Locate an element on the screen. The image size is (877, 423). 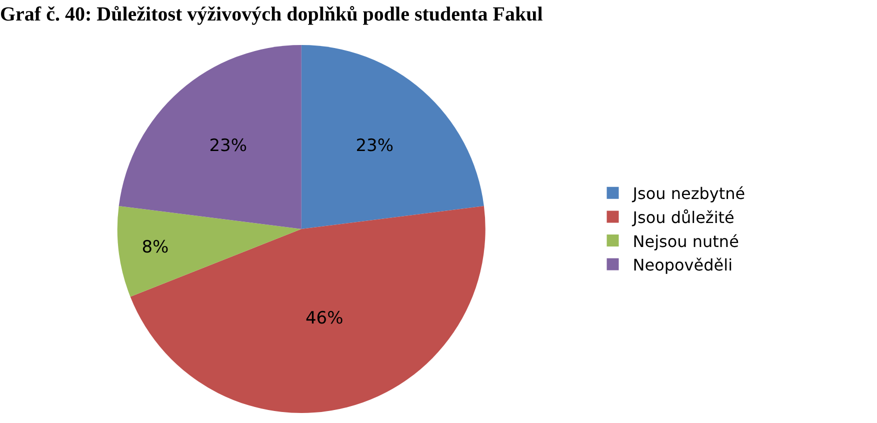
legend-label: Jsou důležité is located at coordinates (683, 217).